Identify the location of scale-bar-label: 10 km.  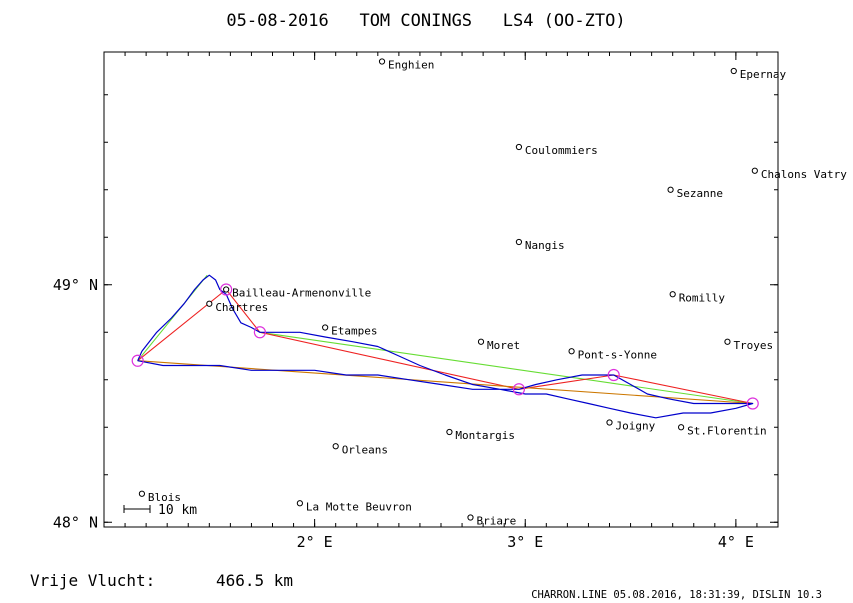
(177, 510).